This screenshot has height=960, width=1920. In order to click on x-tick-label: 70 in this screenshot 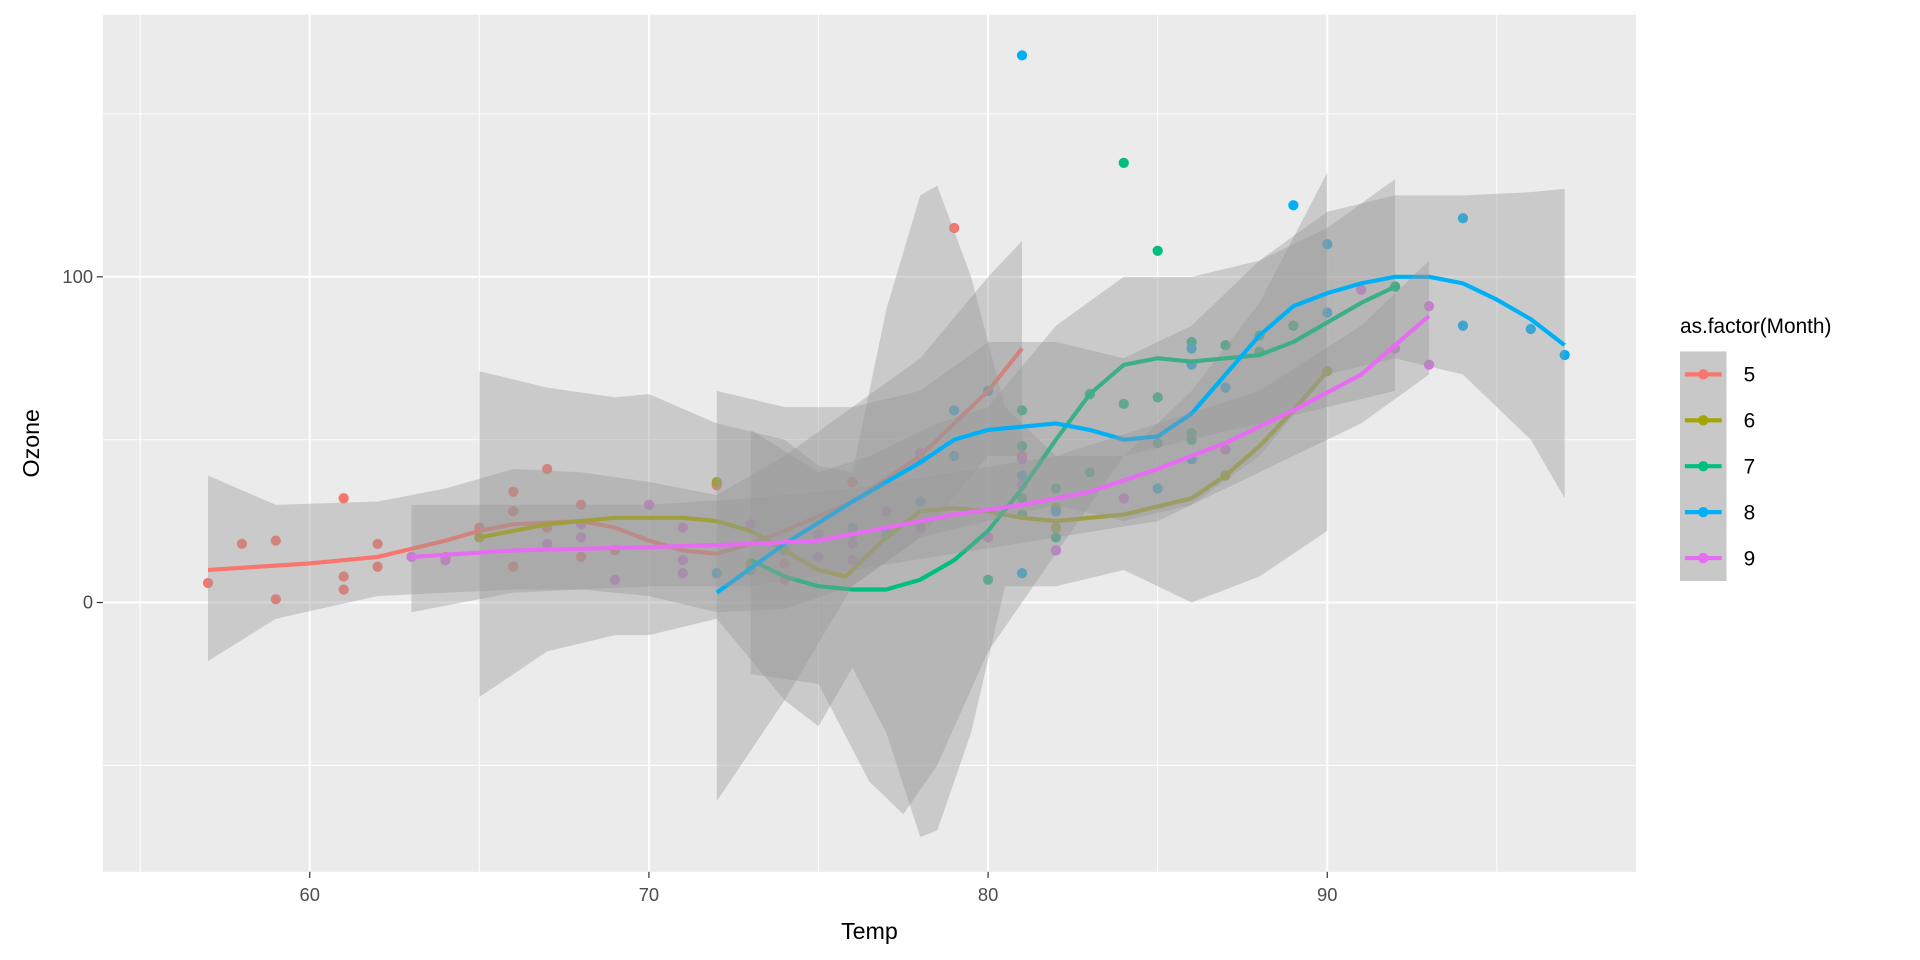, I will do `click(649, 894)`.